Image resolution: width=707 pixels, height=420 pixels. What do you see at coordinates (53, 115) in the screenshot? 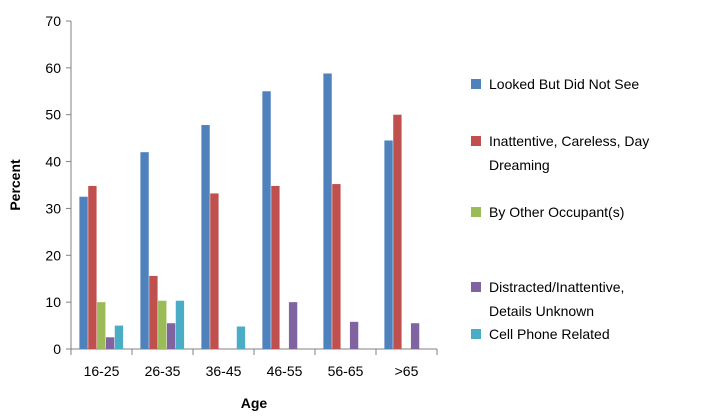
I see `y-tick-label: 50` at bounding box center [53, 115].